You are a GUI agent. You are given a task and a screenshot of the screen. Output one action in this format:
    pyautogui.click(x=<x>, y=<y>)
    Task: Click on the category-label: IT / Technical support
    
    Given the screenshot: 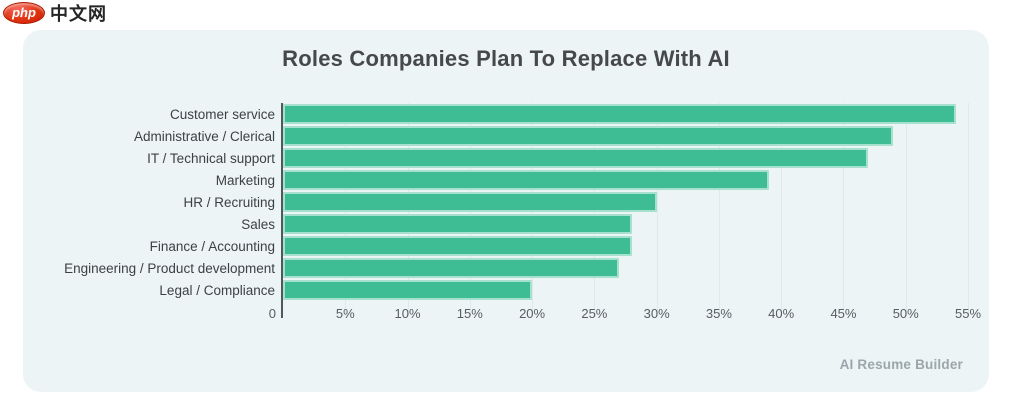 What is the action you would take?
    pyautogui.click(x=211, y=158)
    